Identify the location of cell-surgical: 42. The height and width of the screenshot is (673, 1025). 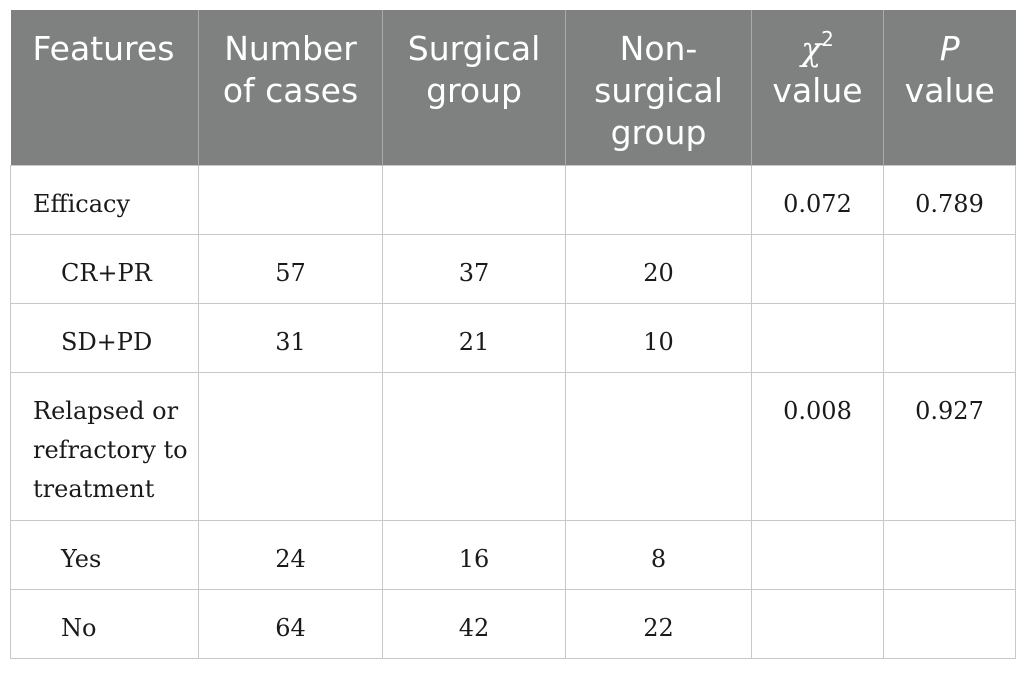
(474, 623).